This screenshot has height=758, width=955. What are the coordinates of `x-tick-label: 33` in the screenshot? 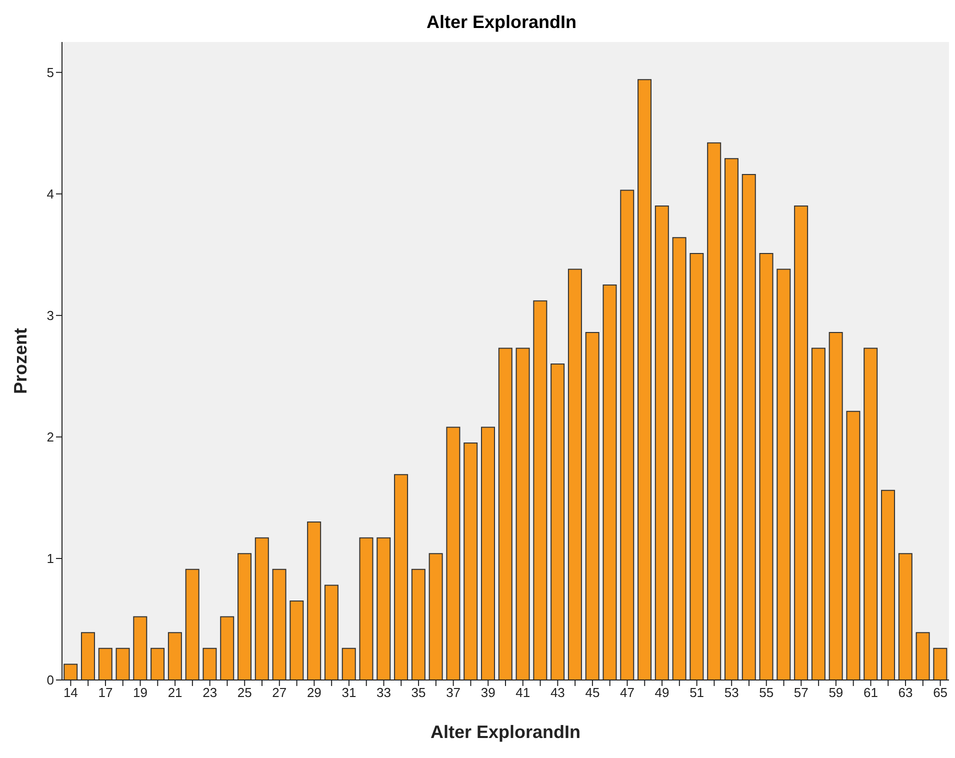 It's located at (383, 692).